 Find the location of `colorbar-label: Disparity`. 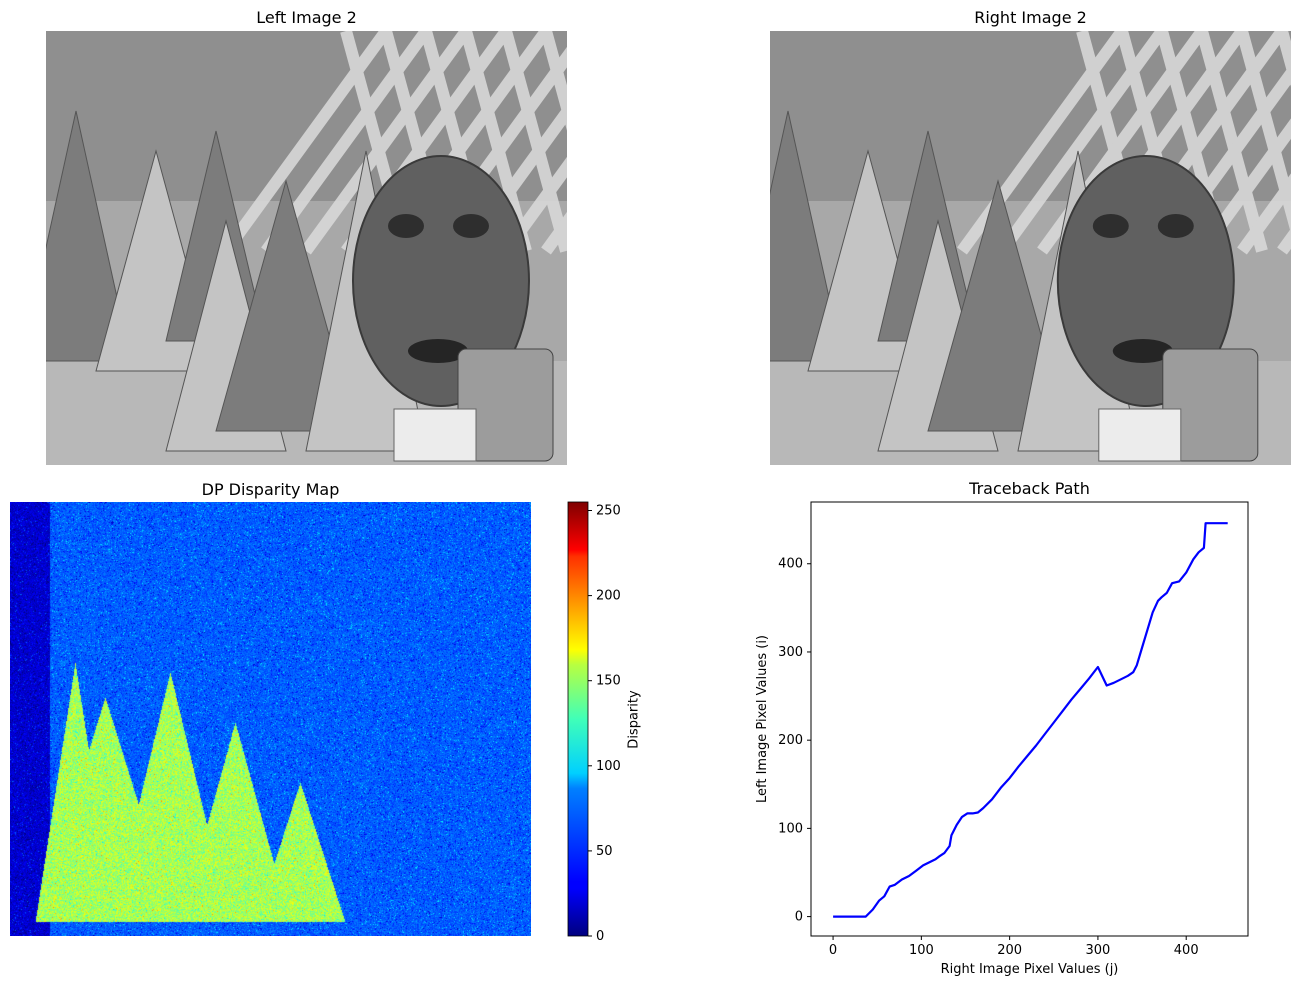

colorbar-label: Disparity is located at coordinates (634, 719).